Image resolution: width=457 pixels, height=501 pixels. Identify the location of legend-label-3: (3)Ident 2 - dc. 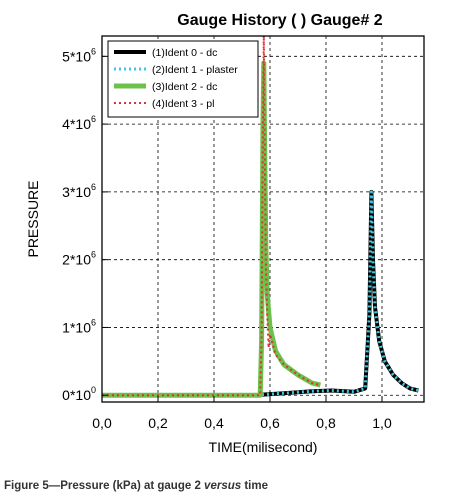
(184, 87).